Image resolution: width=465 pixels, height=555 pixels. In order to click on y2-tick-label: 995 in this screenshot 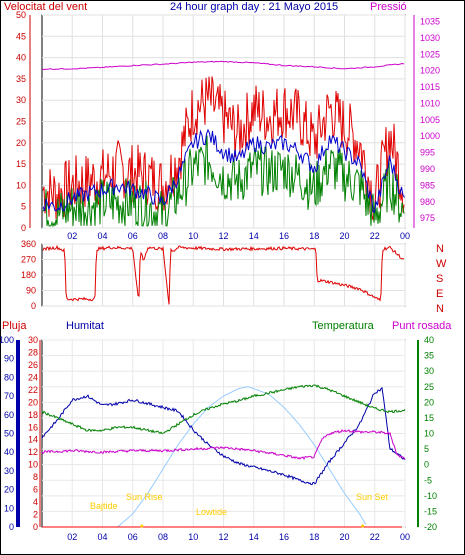, I will do `click(427, 153)`.